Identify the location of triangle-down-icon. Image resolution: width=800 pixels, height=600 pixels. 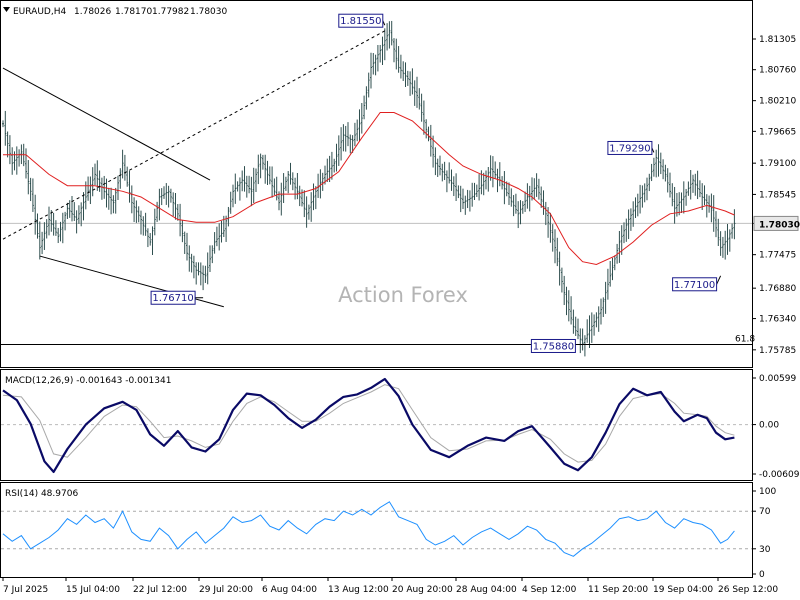
(6, 9).